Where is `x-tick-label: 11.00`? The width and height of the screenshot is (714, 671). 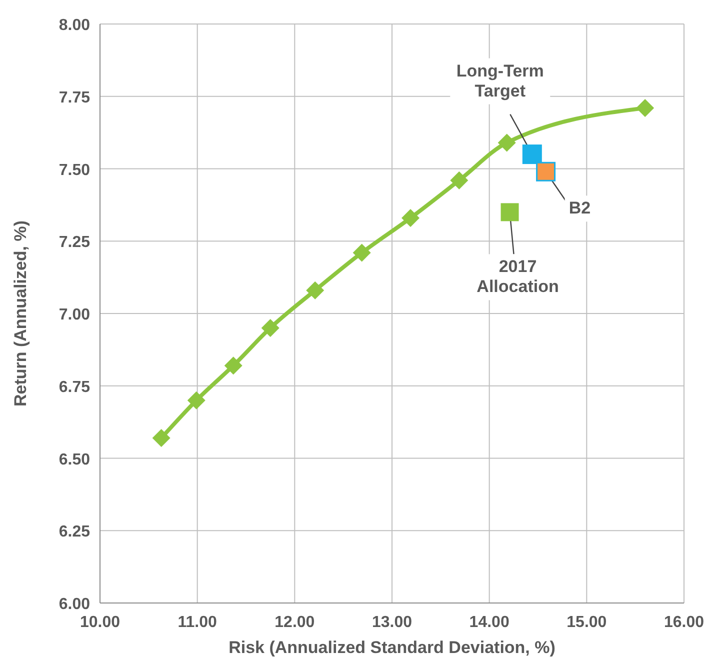
x-tick-label: 11.00 is located at coordinates (198, 622).